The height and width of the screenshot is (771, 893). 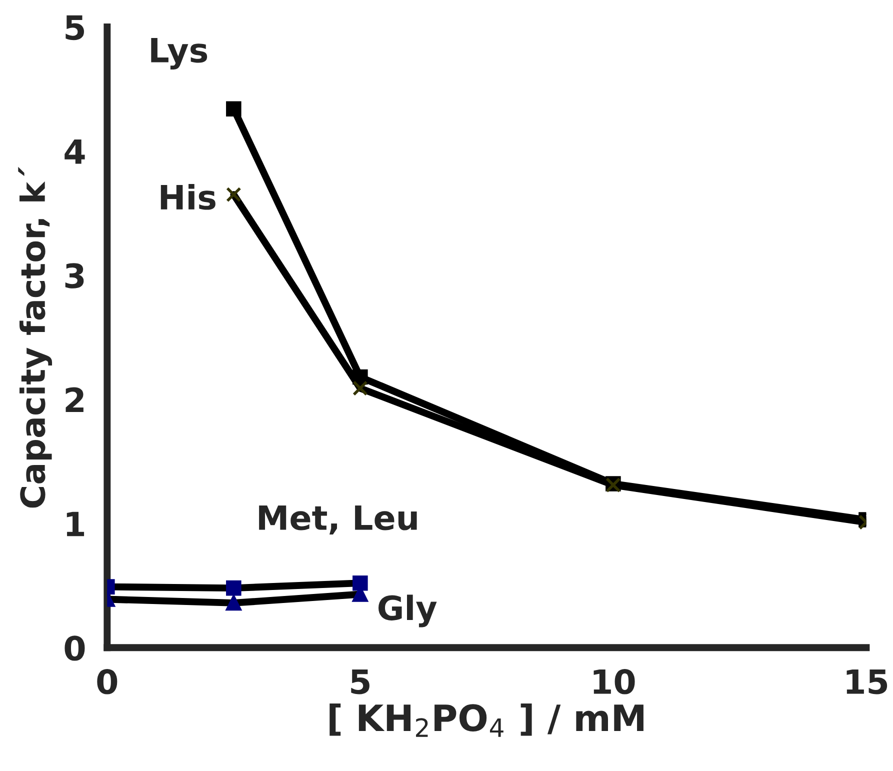 What do you see at coordinates (487, 720) in the screenshot?
I see `x-axis-title: [ KH$_{2}$PO$_{4}$ ] / mM` at bounding box center [487, 720].